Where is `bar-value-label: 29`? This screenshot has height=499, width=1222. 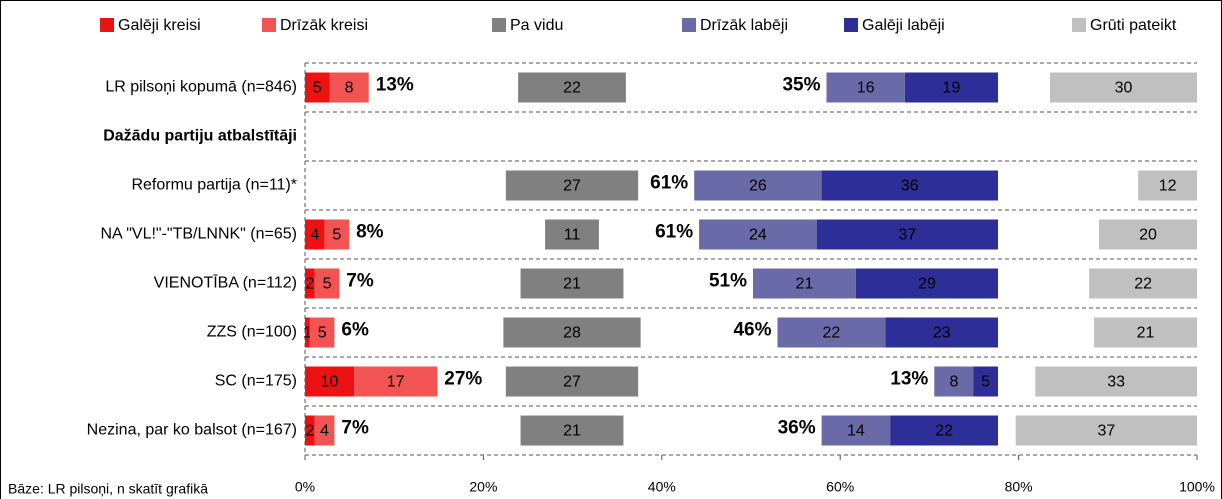
bar-value-label: 29 is located at coordinates (927, 284).